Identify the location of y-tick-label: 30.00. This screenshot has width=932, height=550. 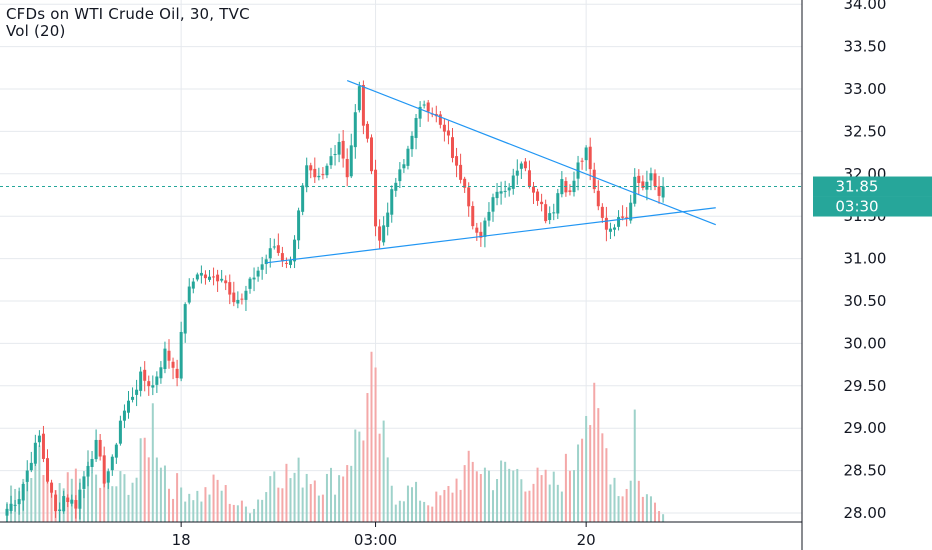
(865, 343).